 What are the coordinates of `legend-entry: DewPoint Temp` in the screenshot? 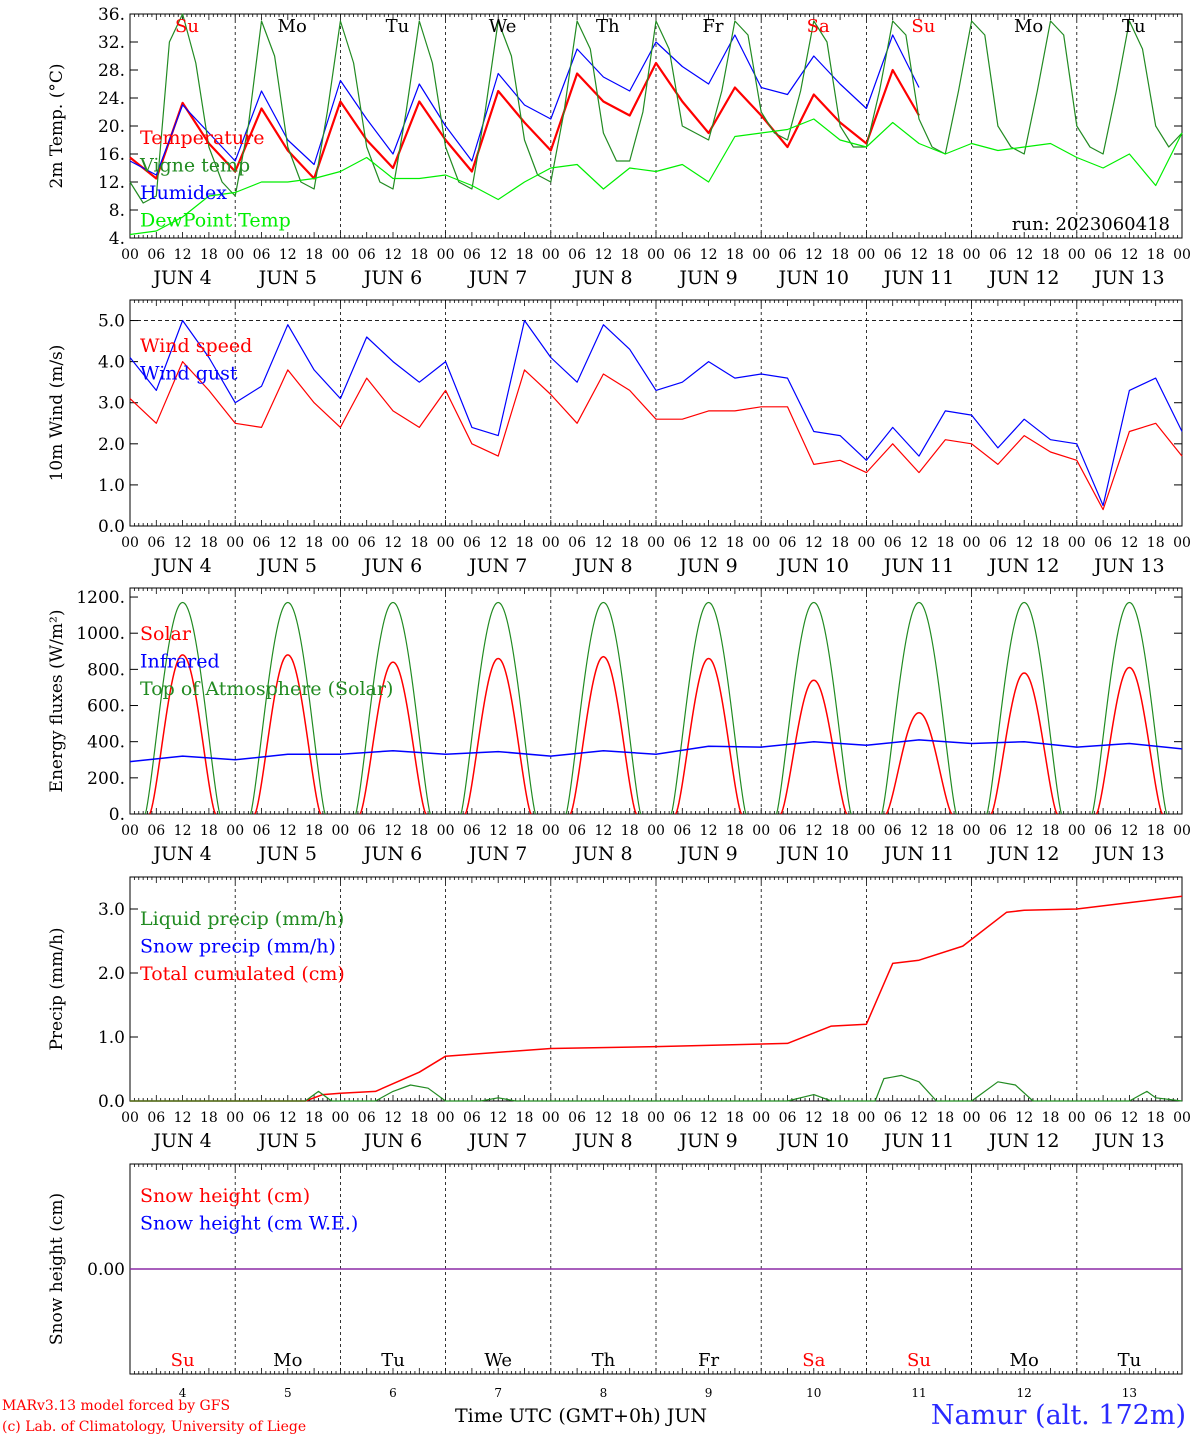 It's located at (215, 221).